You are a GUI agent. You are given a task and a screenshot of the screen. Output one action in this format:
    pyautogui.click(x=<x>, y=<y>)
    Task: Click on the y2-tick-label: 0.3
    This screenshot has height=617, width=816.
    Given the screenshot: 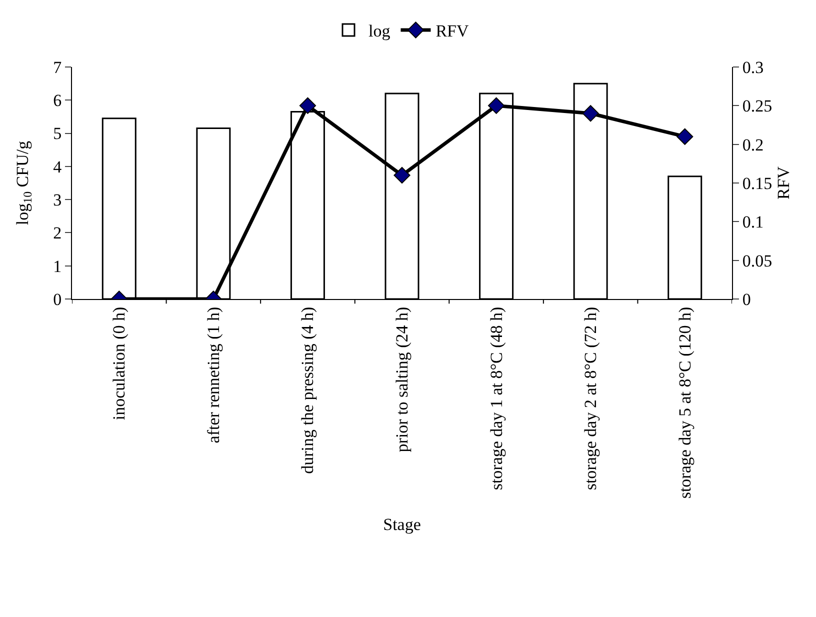 What is the action you would take?
    pyautogui.click(x=753, y=67)
    